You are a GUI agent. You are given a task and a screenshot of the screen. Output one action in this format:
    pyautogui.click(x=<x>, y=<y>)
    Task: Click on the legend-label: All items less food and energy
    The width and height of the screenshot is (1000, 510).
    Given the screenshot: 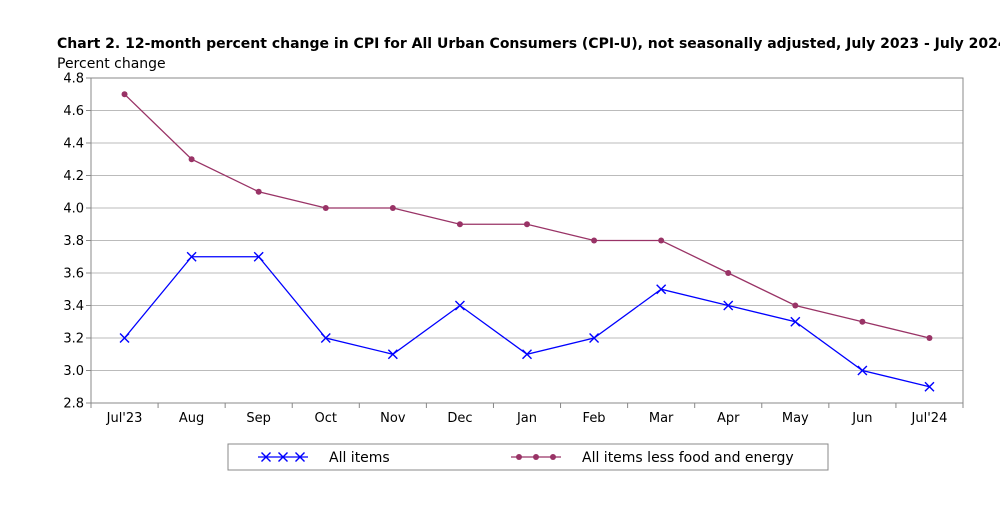 What is the action you would take?
    pyautogui.click(x=688, y=458)
    